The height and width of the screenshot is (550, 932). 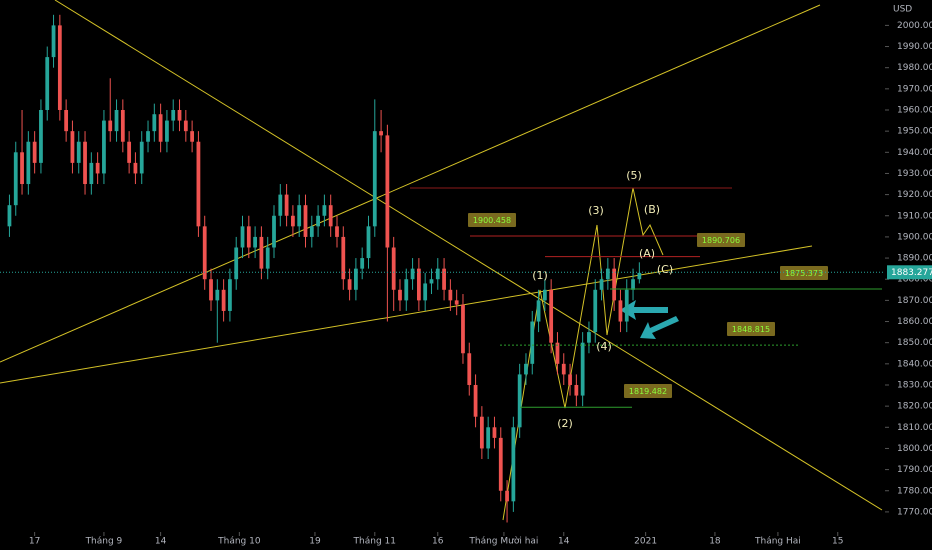 I want to click on level-label: 1819.482, so click(x=648, y=391).